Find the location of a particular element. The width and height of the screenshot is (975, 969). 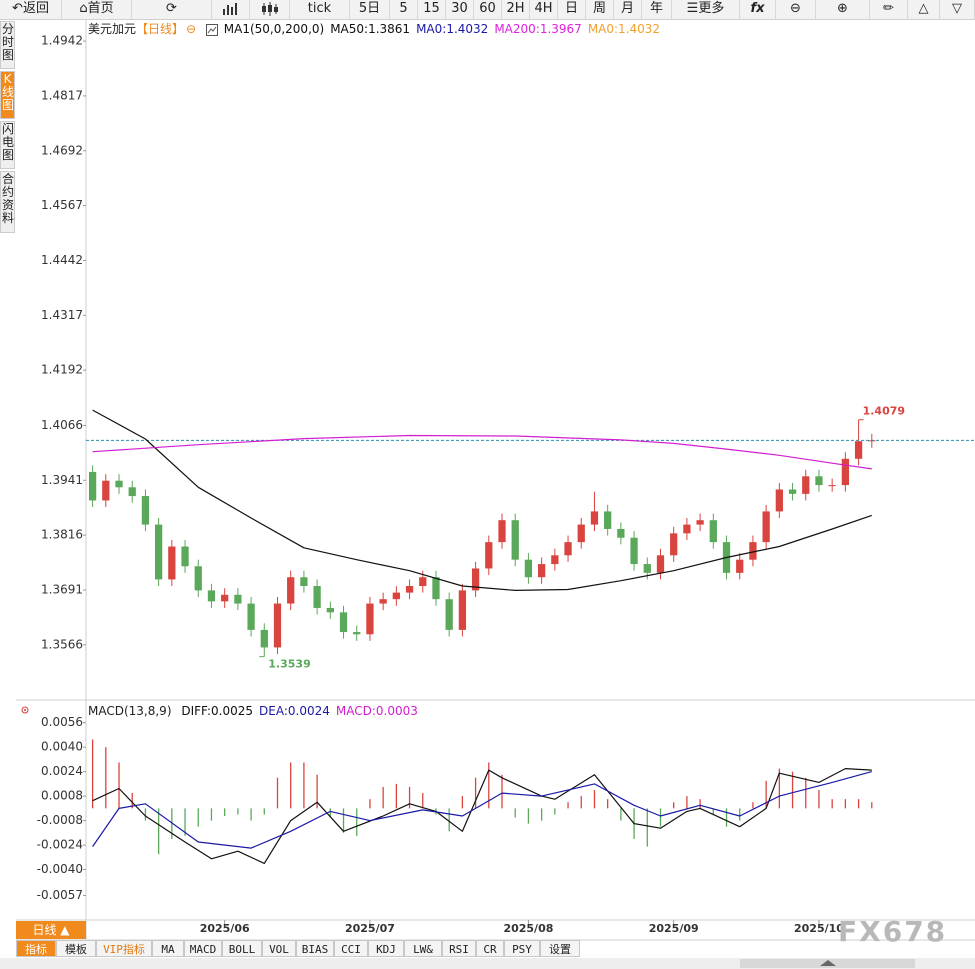

indicator-tab: MACD is located at coordinates (203, 948).